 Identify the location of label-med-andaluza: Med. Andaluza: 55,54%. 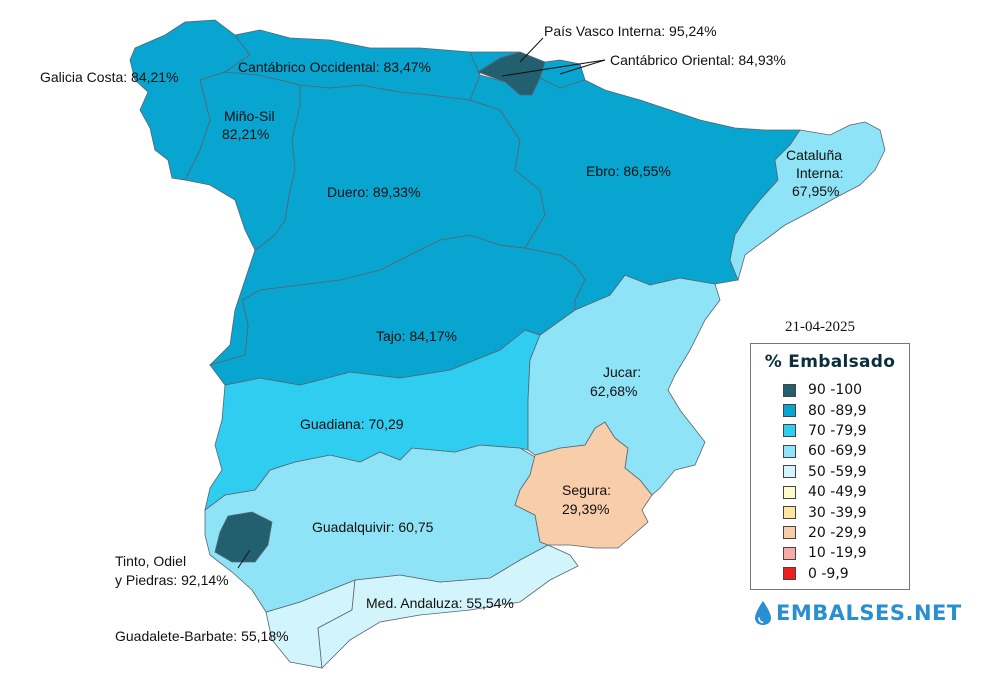
(440, 603).